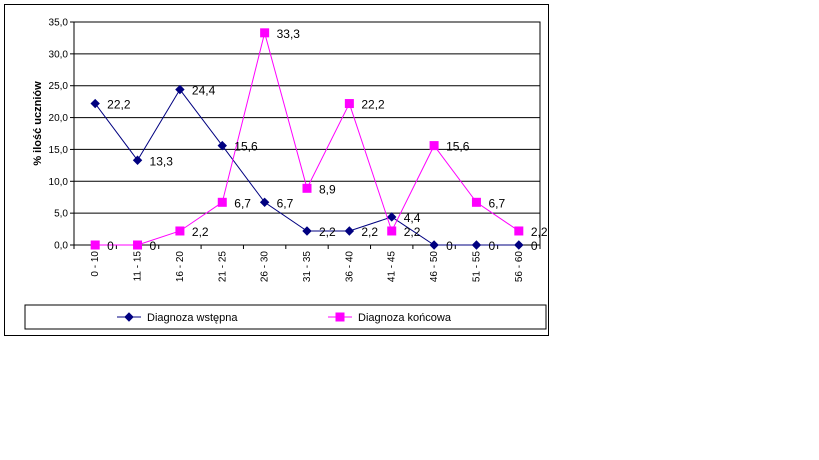  Describe the element at coordinates (434, 267) in the screenshot. I see `x-tick-label: 46 - 50` at that location.